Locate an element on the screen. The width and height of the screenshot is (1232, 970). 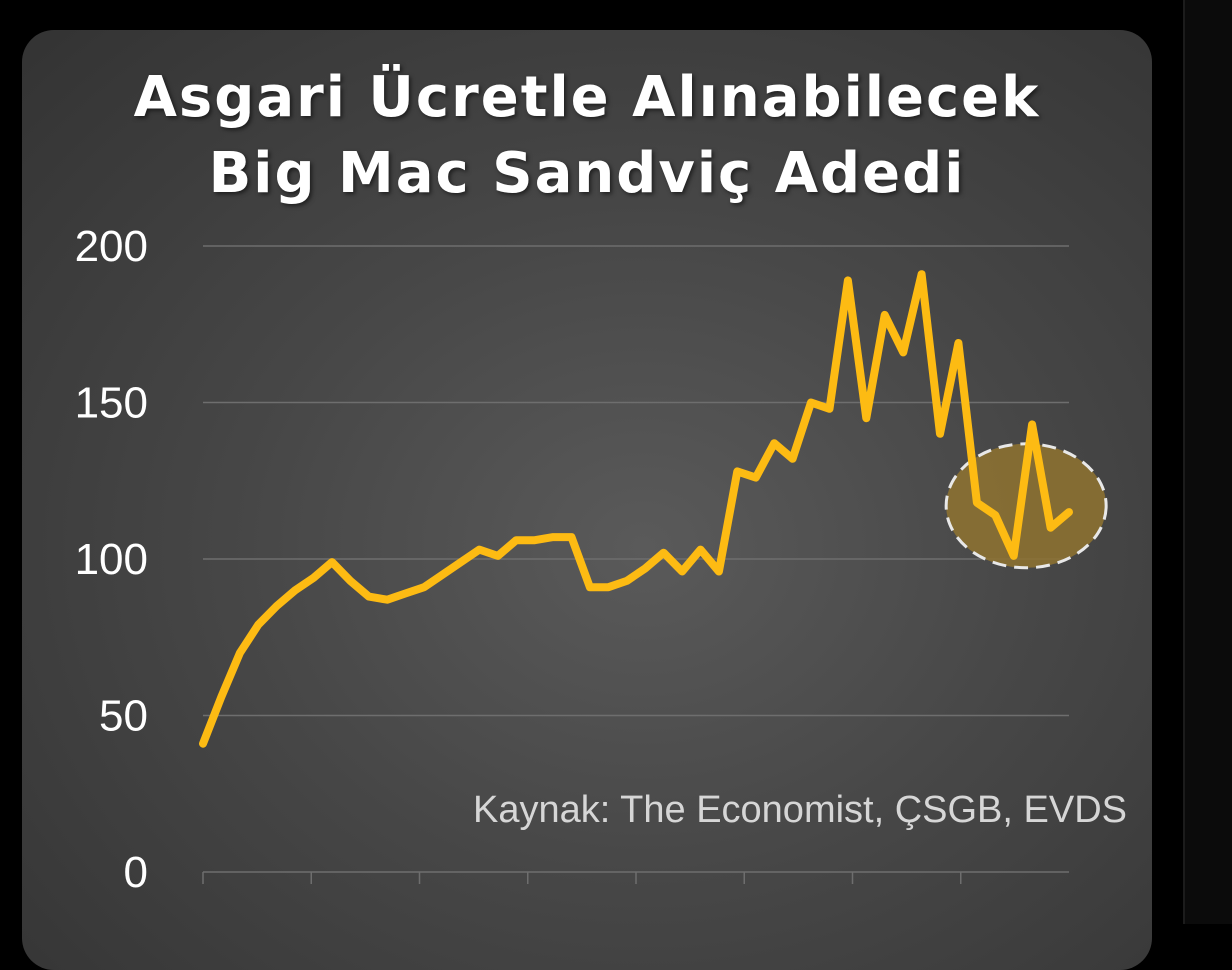
y-tick-label: 200 is located at coordinates (111, 246).